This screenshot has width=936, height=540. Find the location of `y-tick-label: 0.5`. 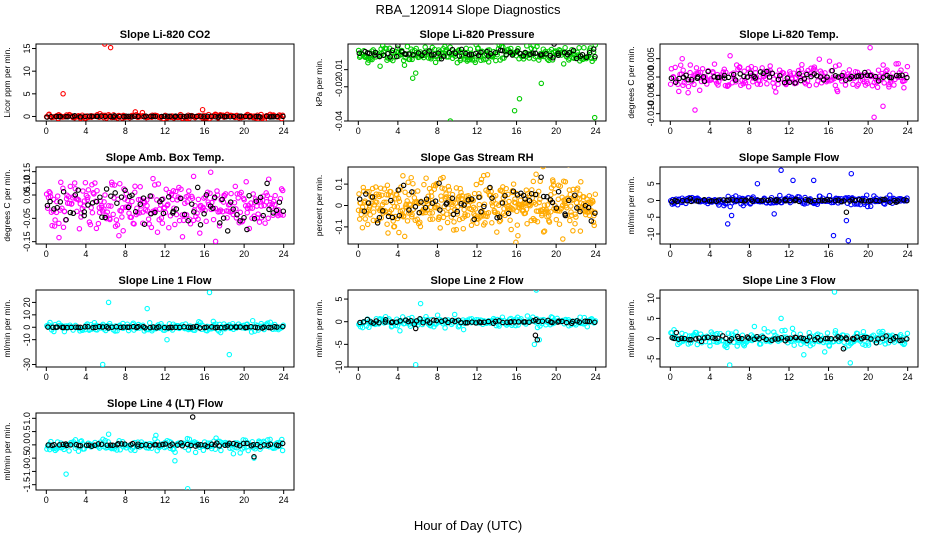

y-tick-label: 0.5 is located at coordinates (27, 431).